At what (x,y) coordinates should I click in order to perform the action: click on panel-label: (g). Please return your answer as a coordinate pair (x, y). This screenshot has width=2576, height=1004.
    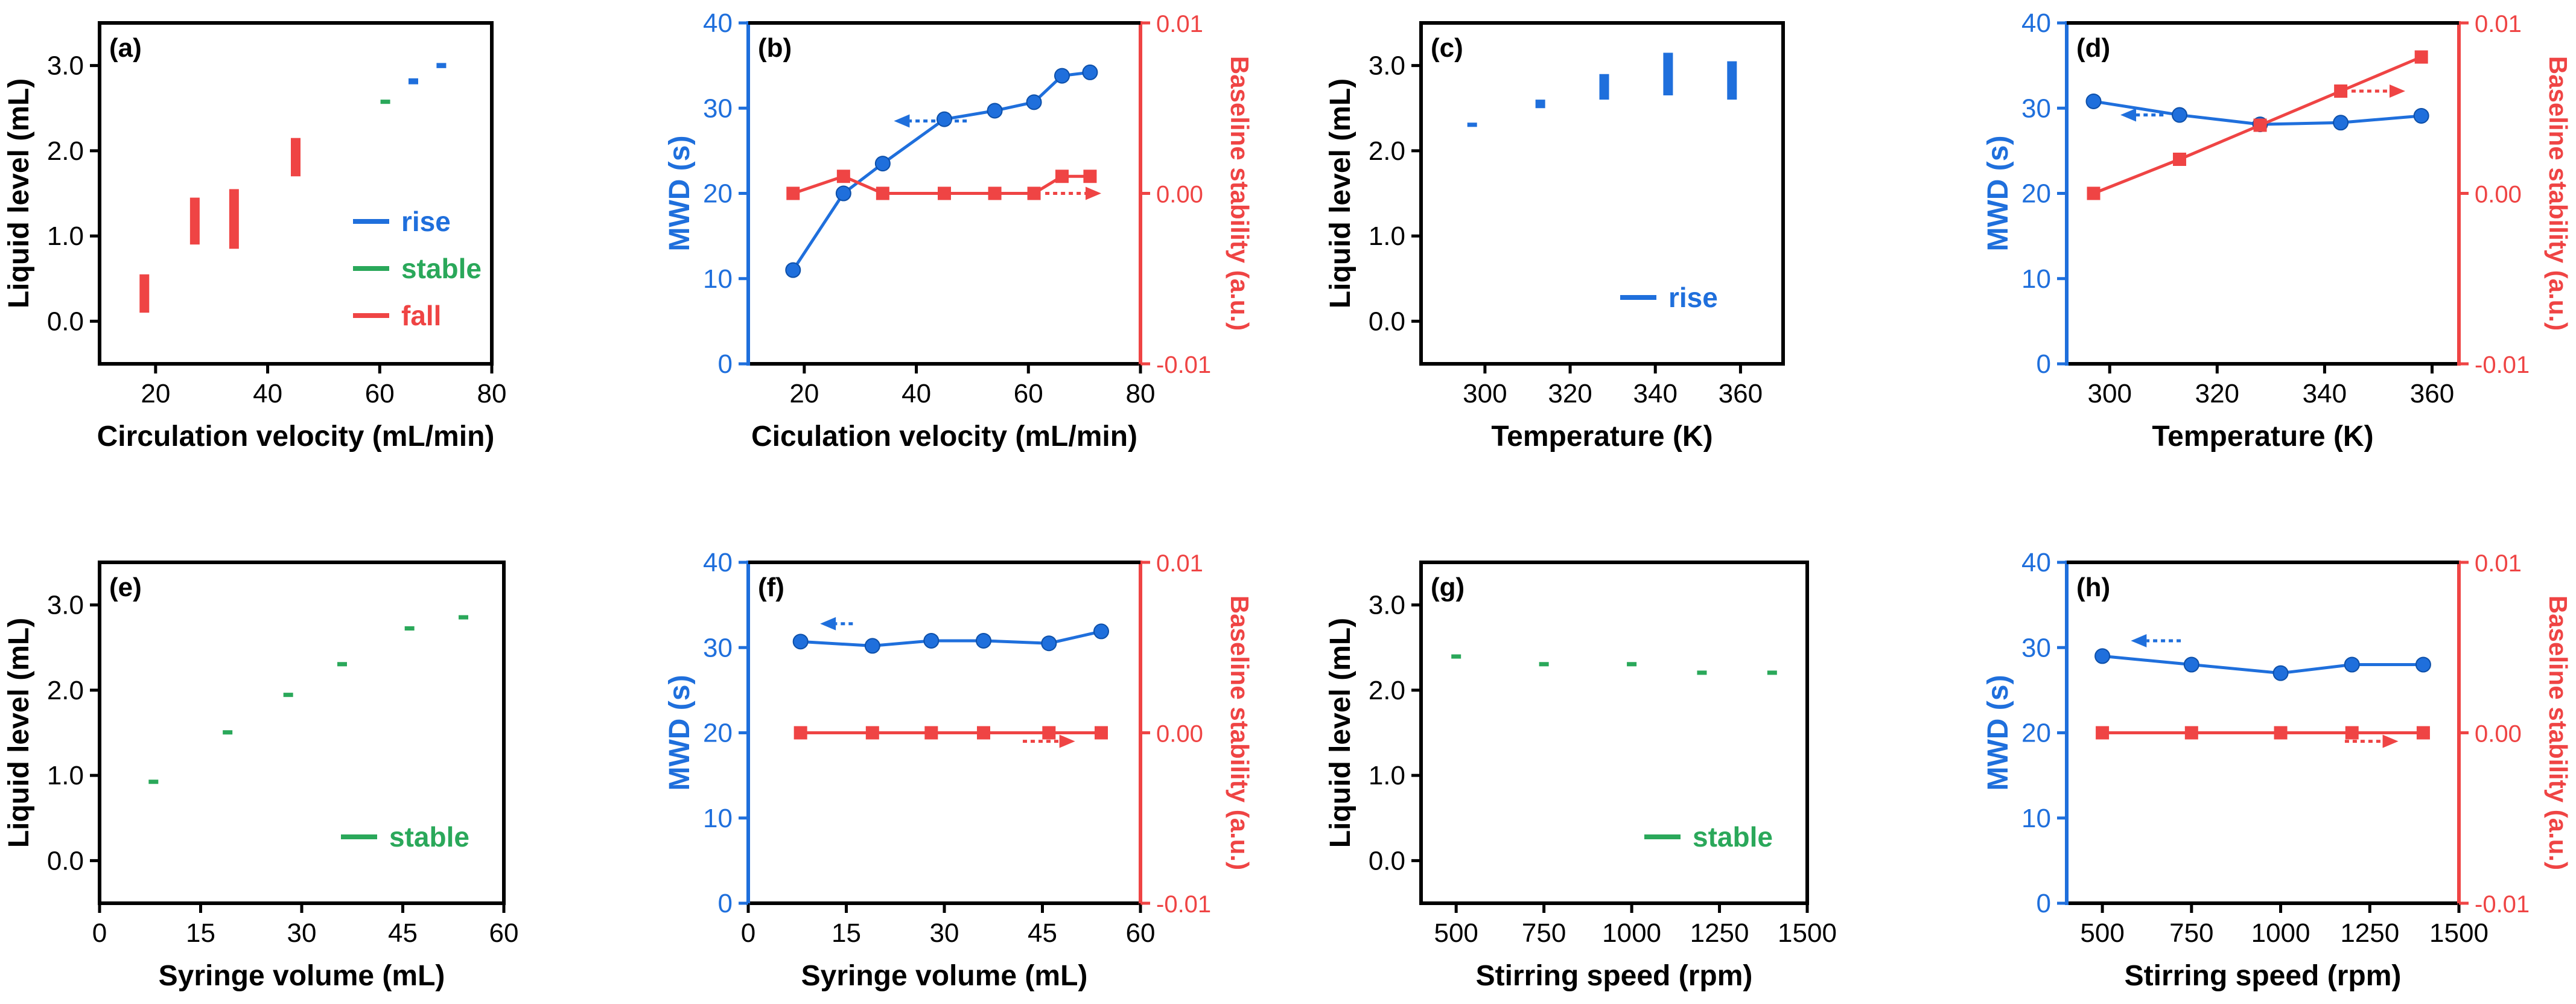
    Looking at the image, I should click on (1448, 587).